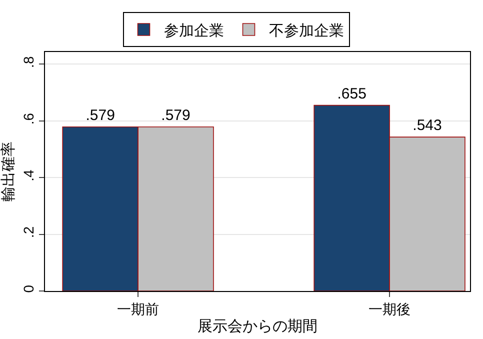 Image resolution: width=483 pixels, height=339 pixels. Describe the element at coordinates (8, 172) in the screenshot. I see `y-axis-title: 輸出確率` at that location.